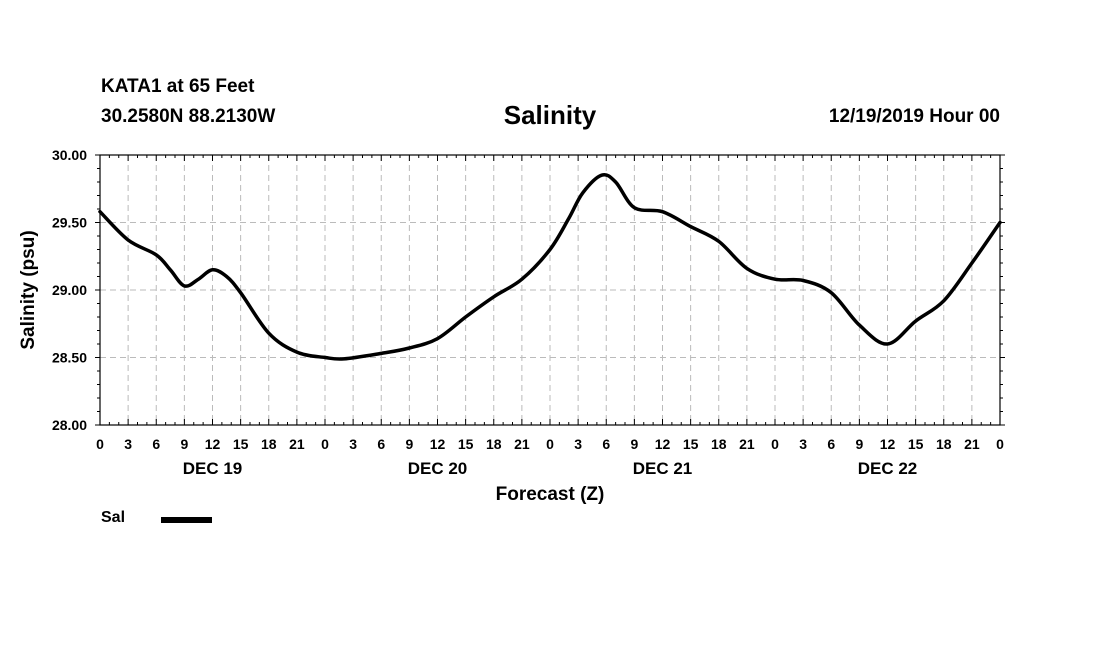 The width and height of the screenshot is (1100, 650). What do you see at coordinates (69, 223) in the screenshot?
I see `y-tick-label: 29.50` at bounding box center [69, 223].